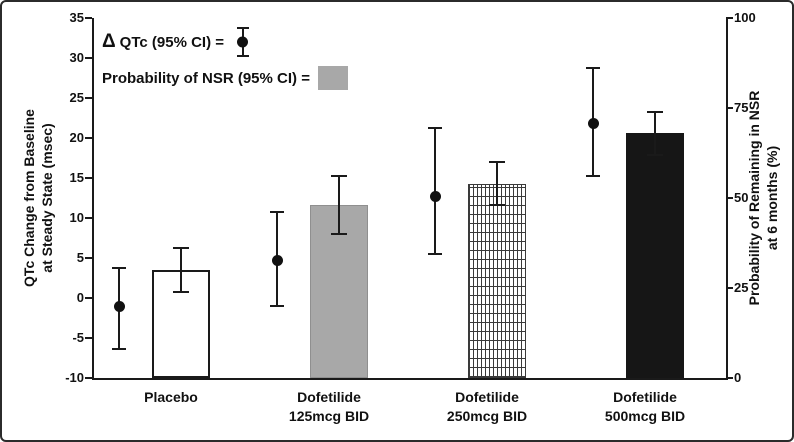  What do you see at coordinates (277, 306) in the screenshot?
I see `qtc-error-cap-bottom-dofetilide-125mcg-bid` at bounding box center [277, 306].